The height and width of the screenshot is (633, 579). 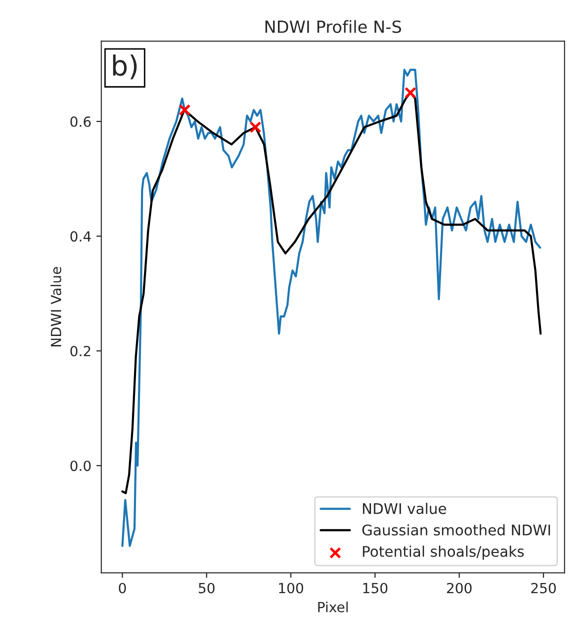 I want to click on legend-label: Potential shoals/peaks, so click(x=443, y=553).